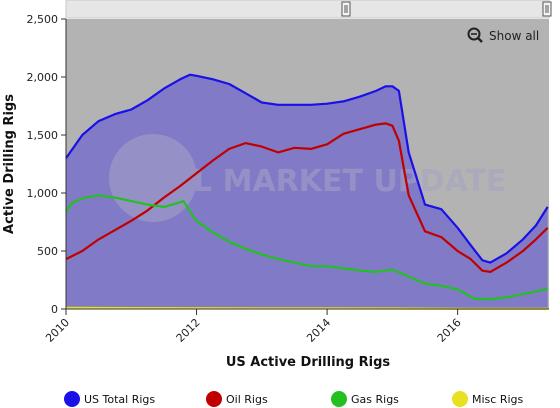 This screenshot has width=560, height=408. What do you see at coordinates (307, 9) in the screenshot?
I see `navigator-track` at bounding box center [307, 9].